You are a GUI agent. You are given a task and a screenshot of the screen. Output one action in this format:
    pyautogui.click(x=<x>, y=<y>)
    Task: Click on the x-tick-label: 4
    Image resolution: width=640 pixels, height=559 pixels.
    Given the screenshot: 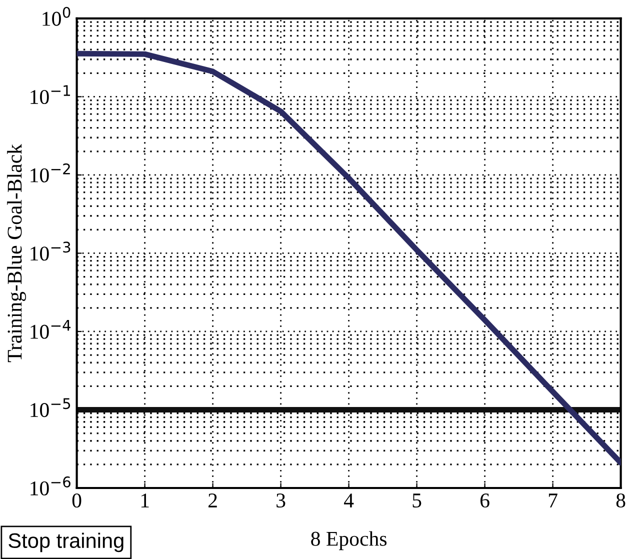 What is the action you would take?
    pyautogui.click(x=349, y=501)
    